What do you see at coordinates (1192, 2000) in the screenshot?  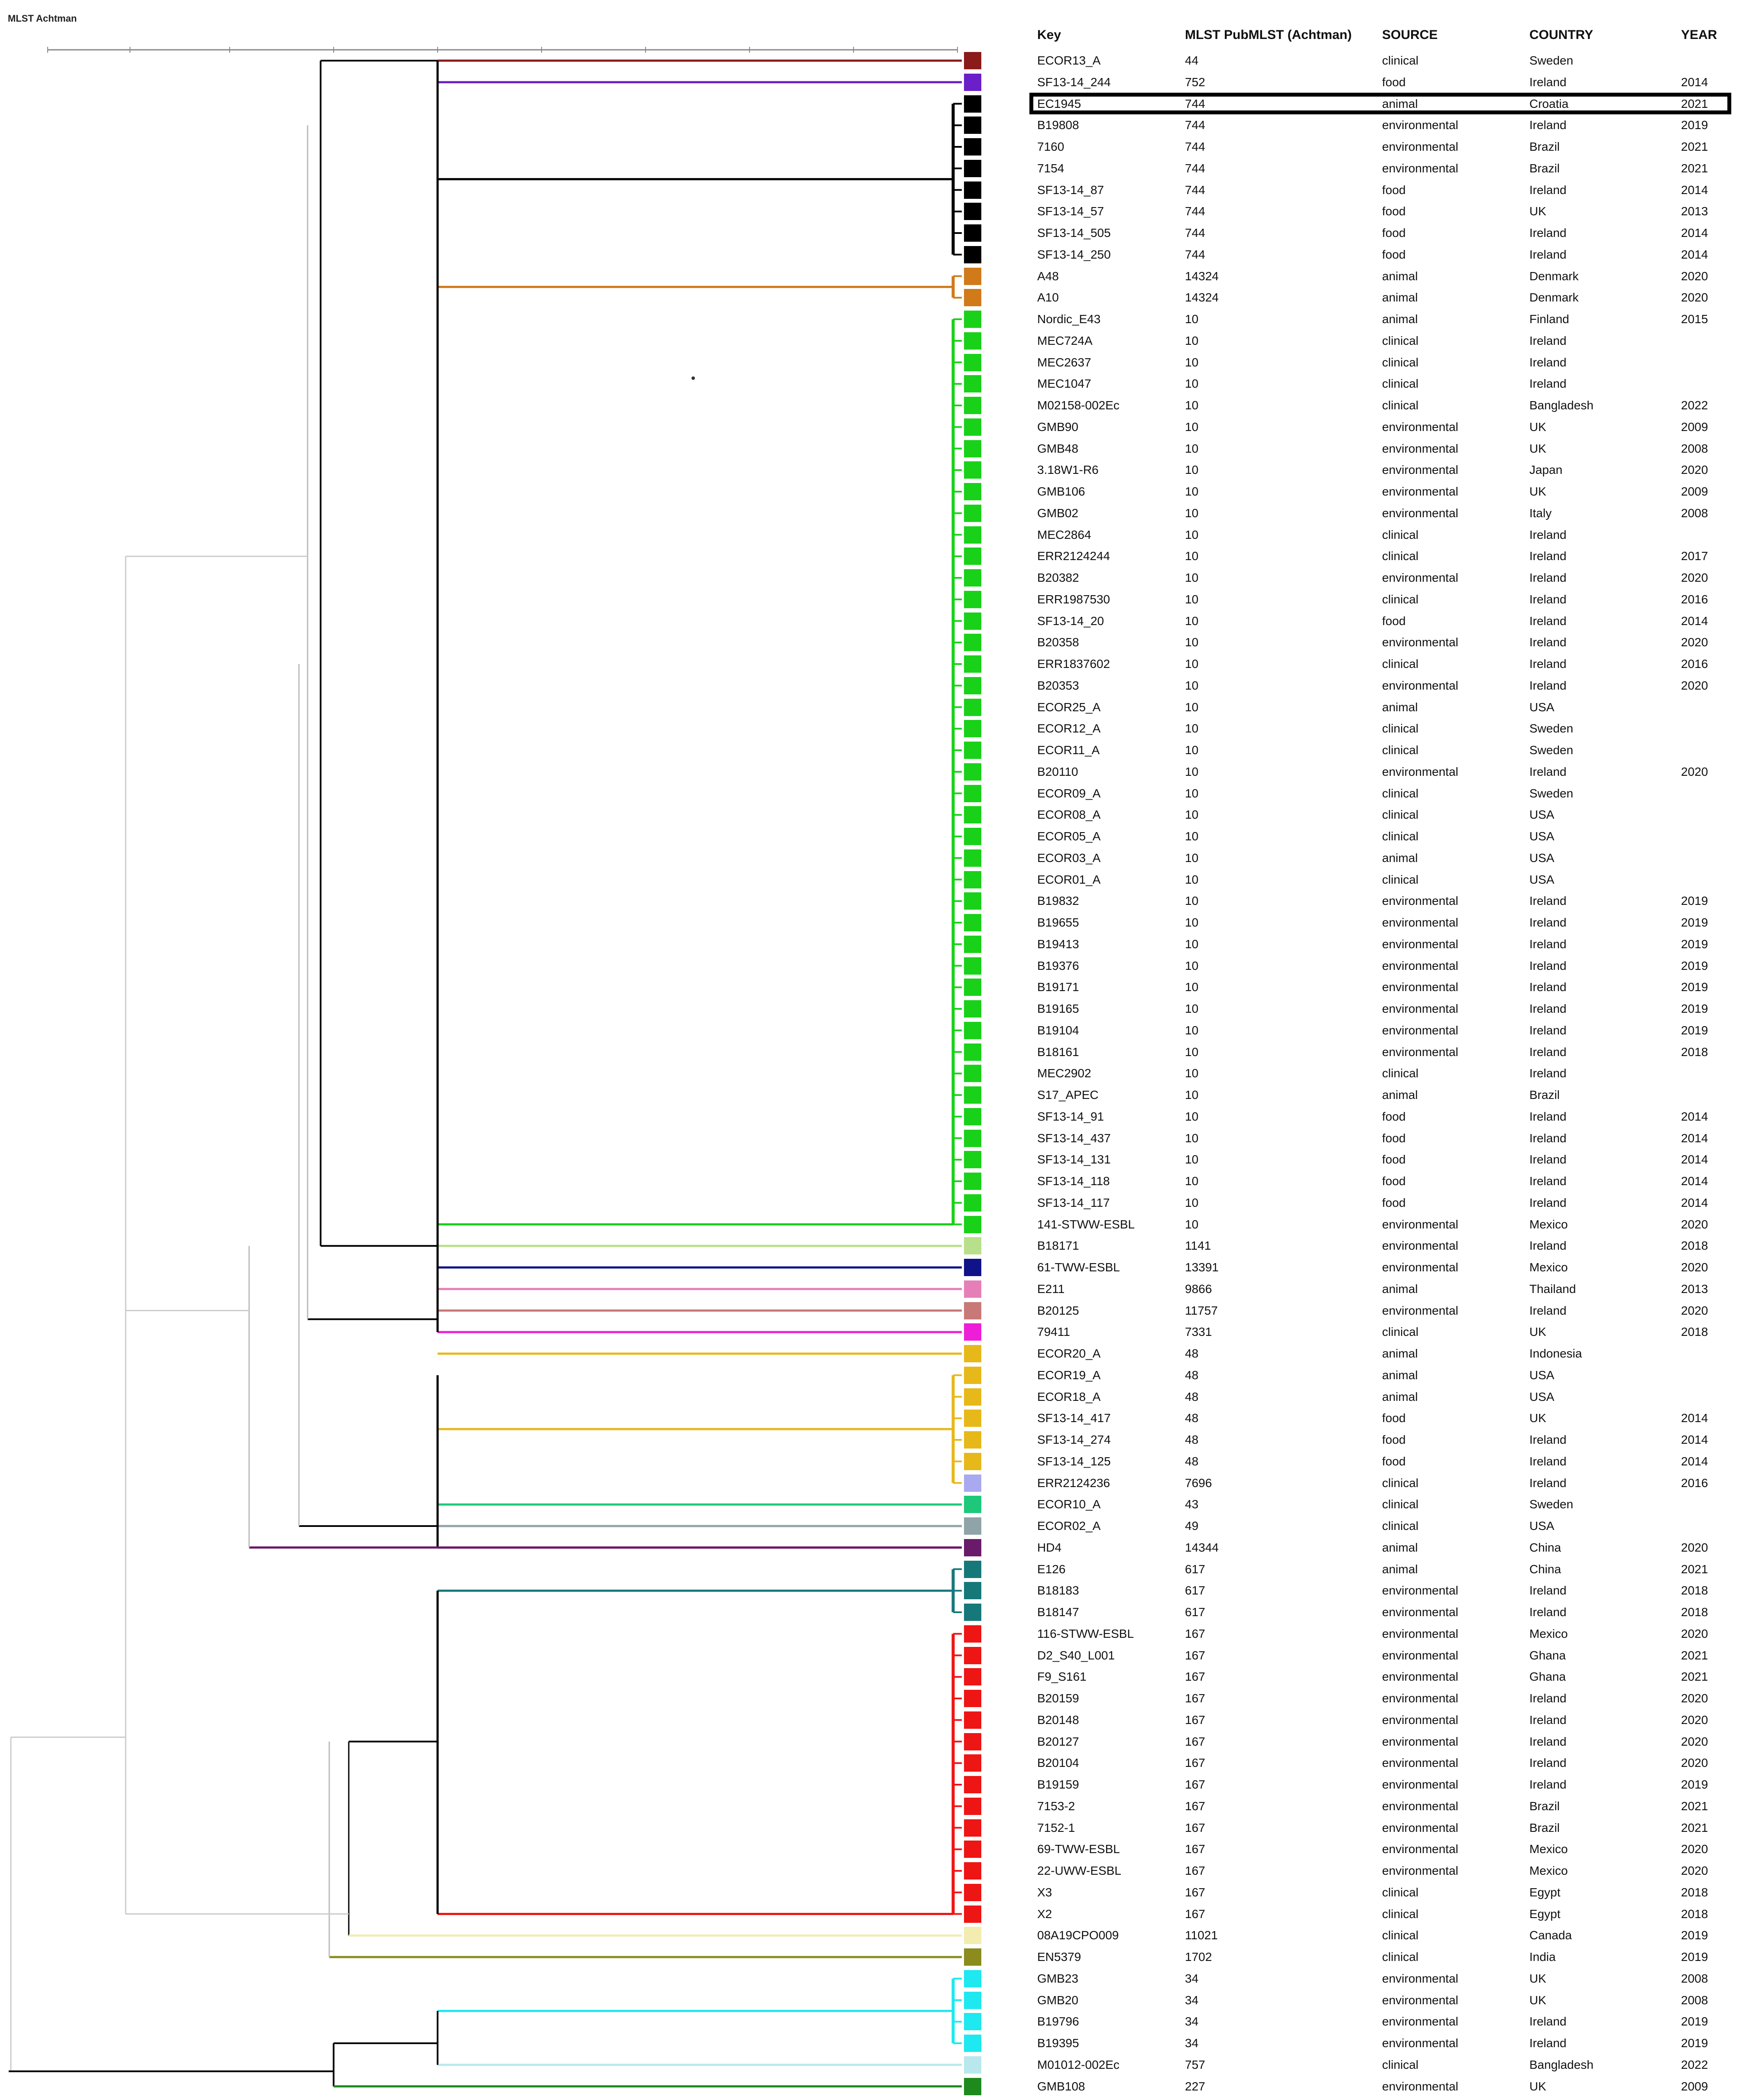 I see `cell-mlst: 34` at bounding box center [1192, 2000].